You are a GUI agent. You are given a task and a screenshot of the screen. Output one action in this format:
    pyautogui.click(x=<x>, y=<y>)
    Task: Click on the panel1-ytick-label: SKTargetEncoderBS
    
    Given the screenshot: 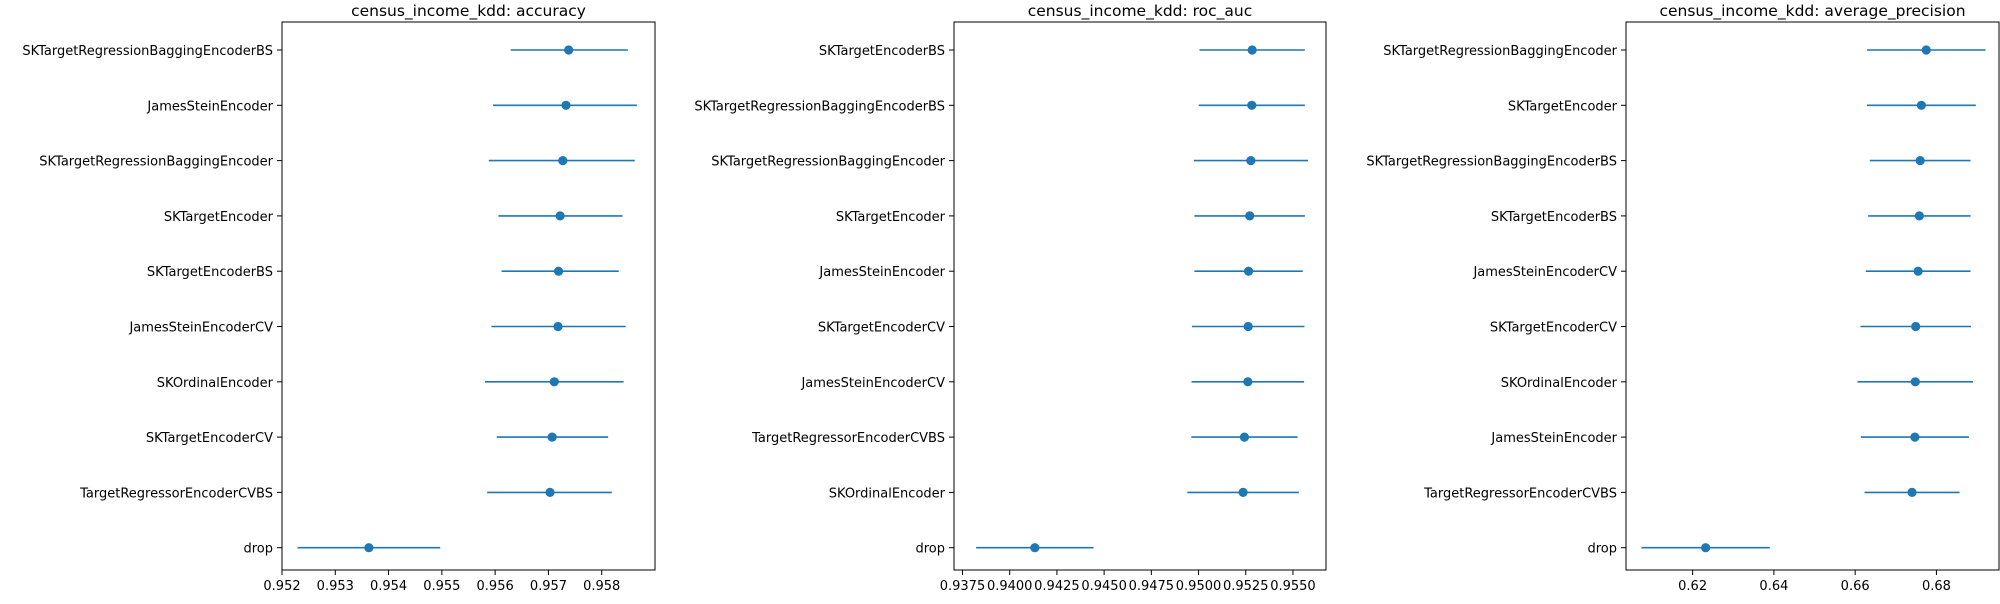 What is the action you would take?
    pyautogui.click(x=210, y=272)
    